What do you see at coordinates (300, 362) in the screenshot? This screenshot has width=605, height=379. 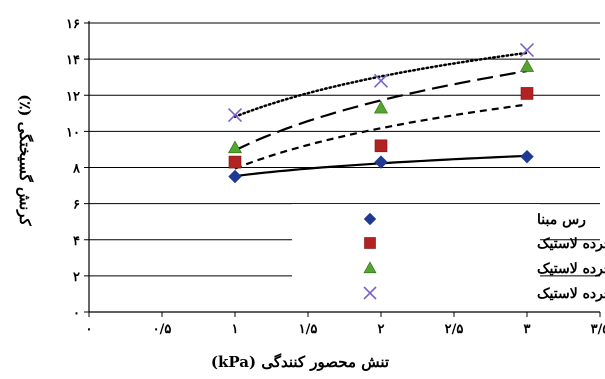 I see `x-axis-title: تنش محصور کنندگی (kPa)` at bounding box center [300, 362].